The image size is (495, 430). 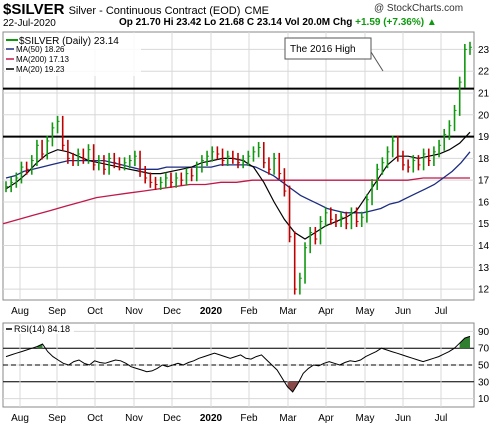 I want to click on price-x-tick: Aug, so click(x=20, y=311).